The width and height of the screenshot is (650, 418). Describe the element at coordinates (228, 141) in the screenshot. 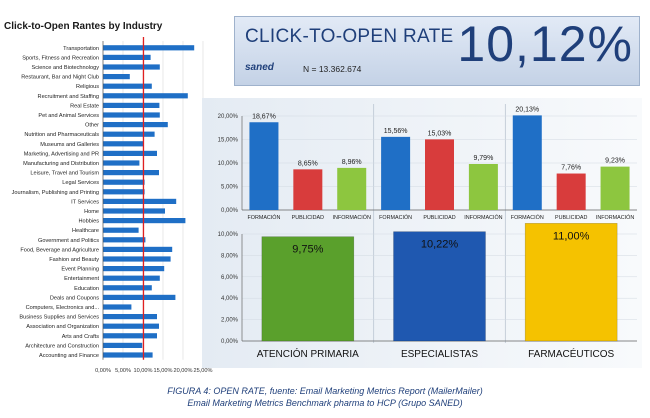

I see `upper-y-tick-label: 15,00%` at that location.